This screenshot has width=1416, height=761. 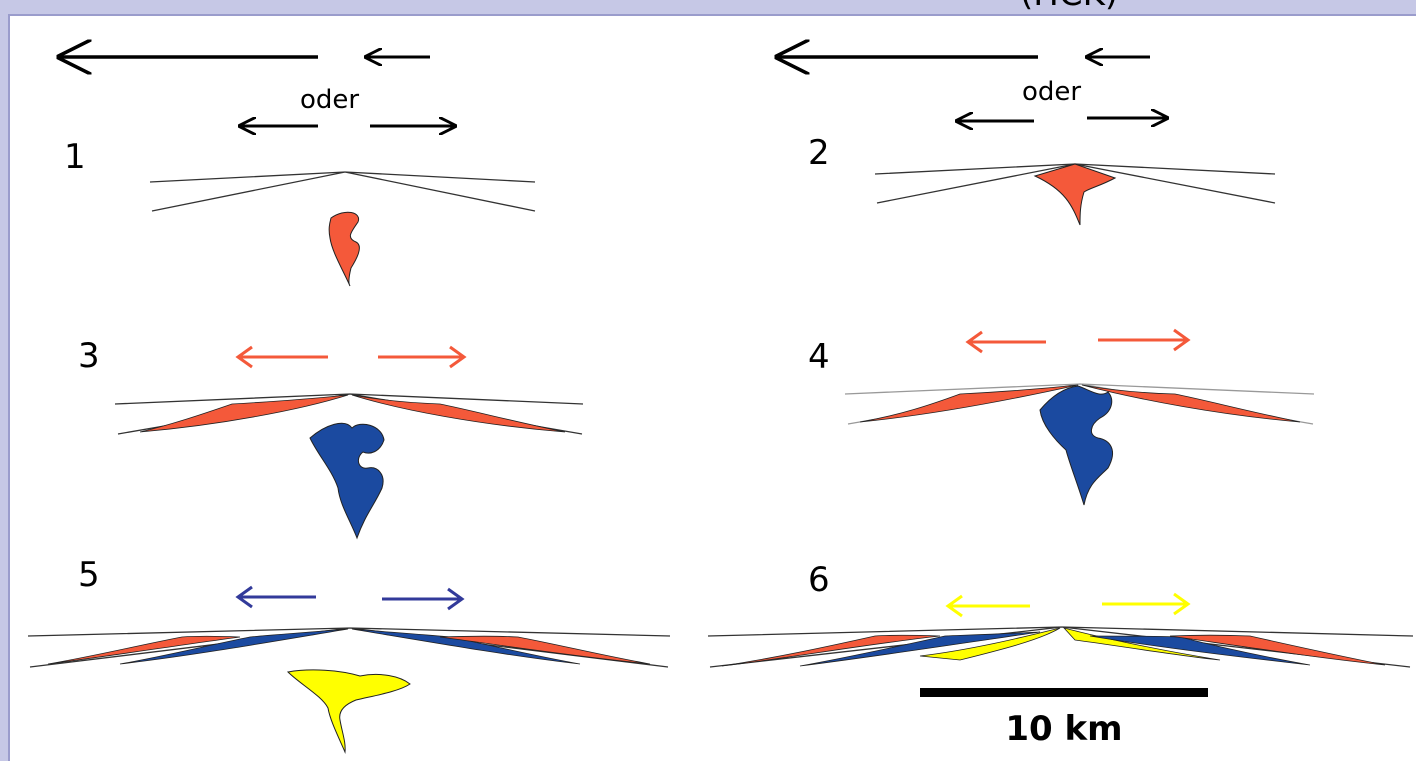 What do you see at coordinates (89, 356) in the screenshot?
I see `stage-number: 3` at bounding box center [89, 356].